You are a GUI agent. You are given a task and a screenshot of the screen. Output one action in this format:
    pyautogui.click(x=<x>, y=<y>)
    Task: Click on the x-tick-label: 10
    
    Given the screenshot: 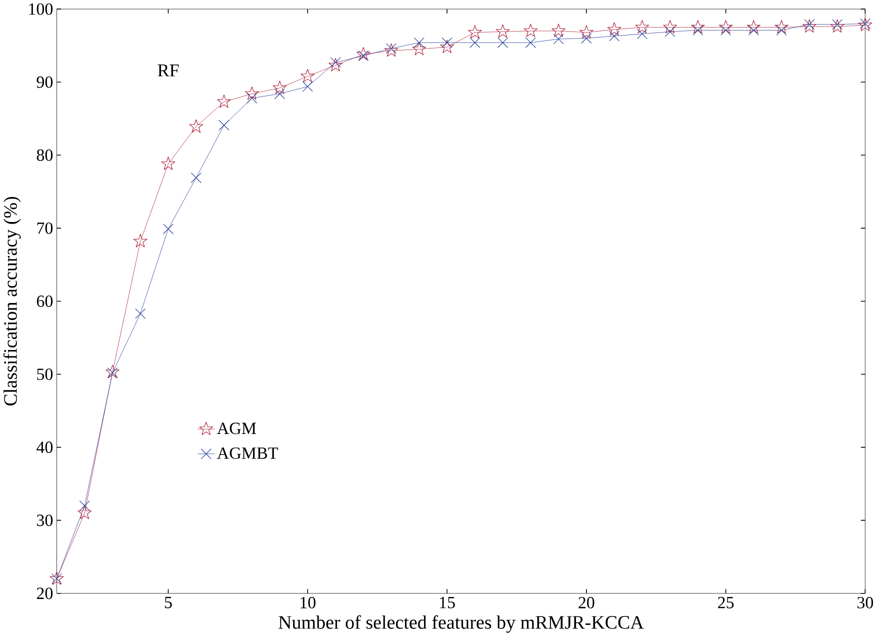 What is the action you would take?
    pyautogui.click(x=308, y=602)
    